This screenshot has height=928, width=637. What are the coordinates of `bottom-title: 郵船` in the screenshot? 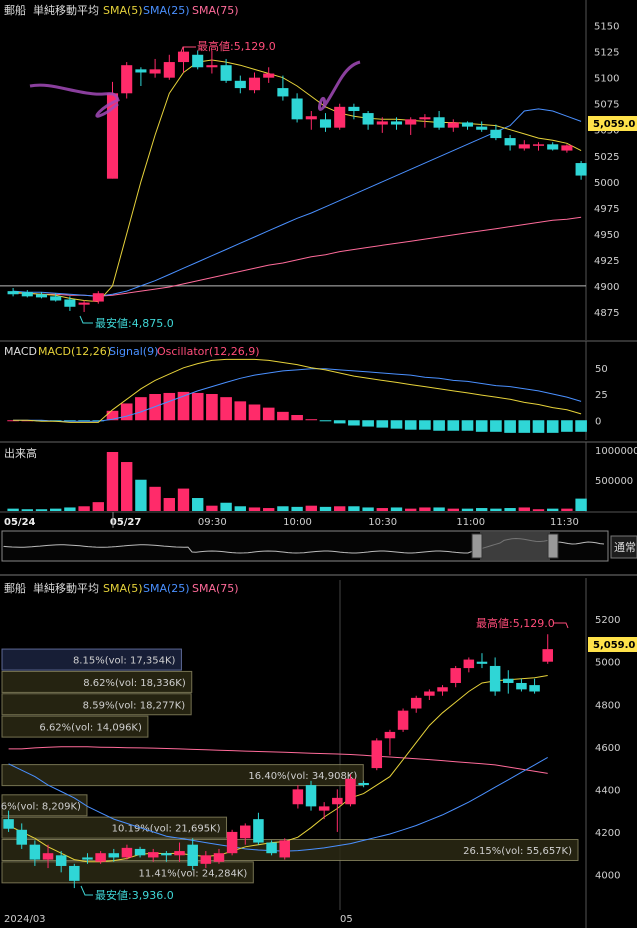 It's located at (15, 588).